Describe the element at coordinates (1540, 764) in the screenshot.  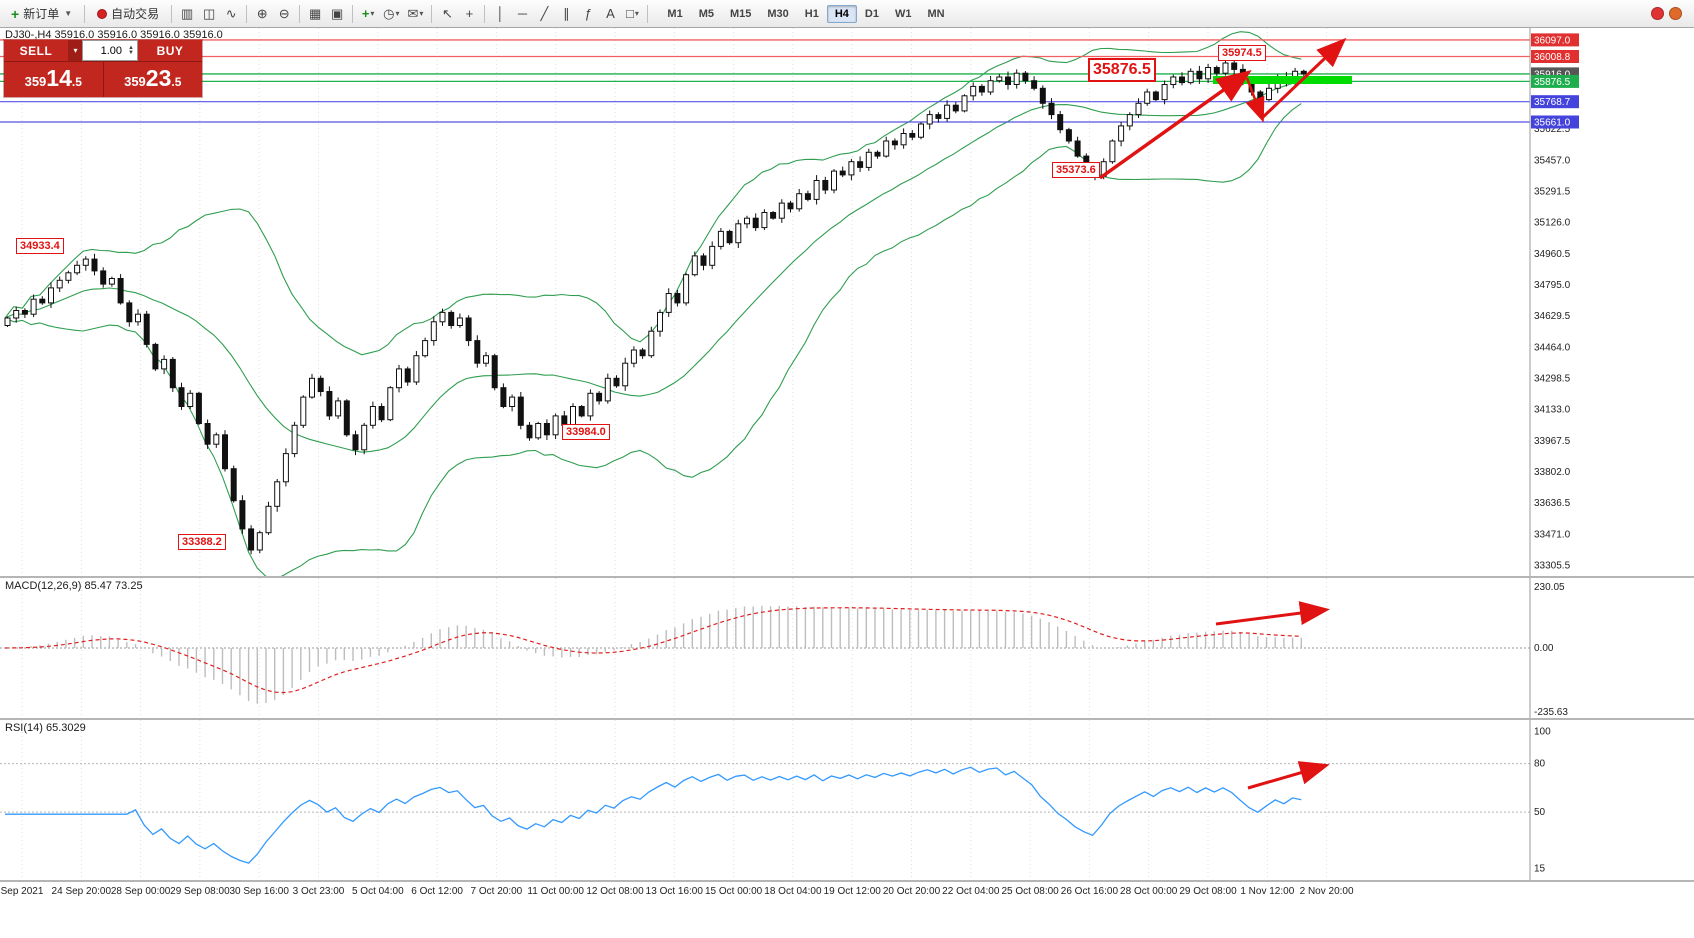
I see `svg-text: 80` at that location.